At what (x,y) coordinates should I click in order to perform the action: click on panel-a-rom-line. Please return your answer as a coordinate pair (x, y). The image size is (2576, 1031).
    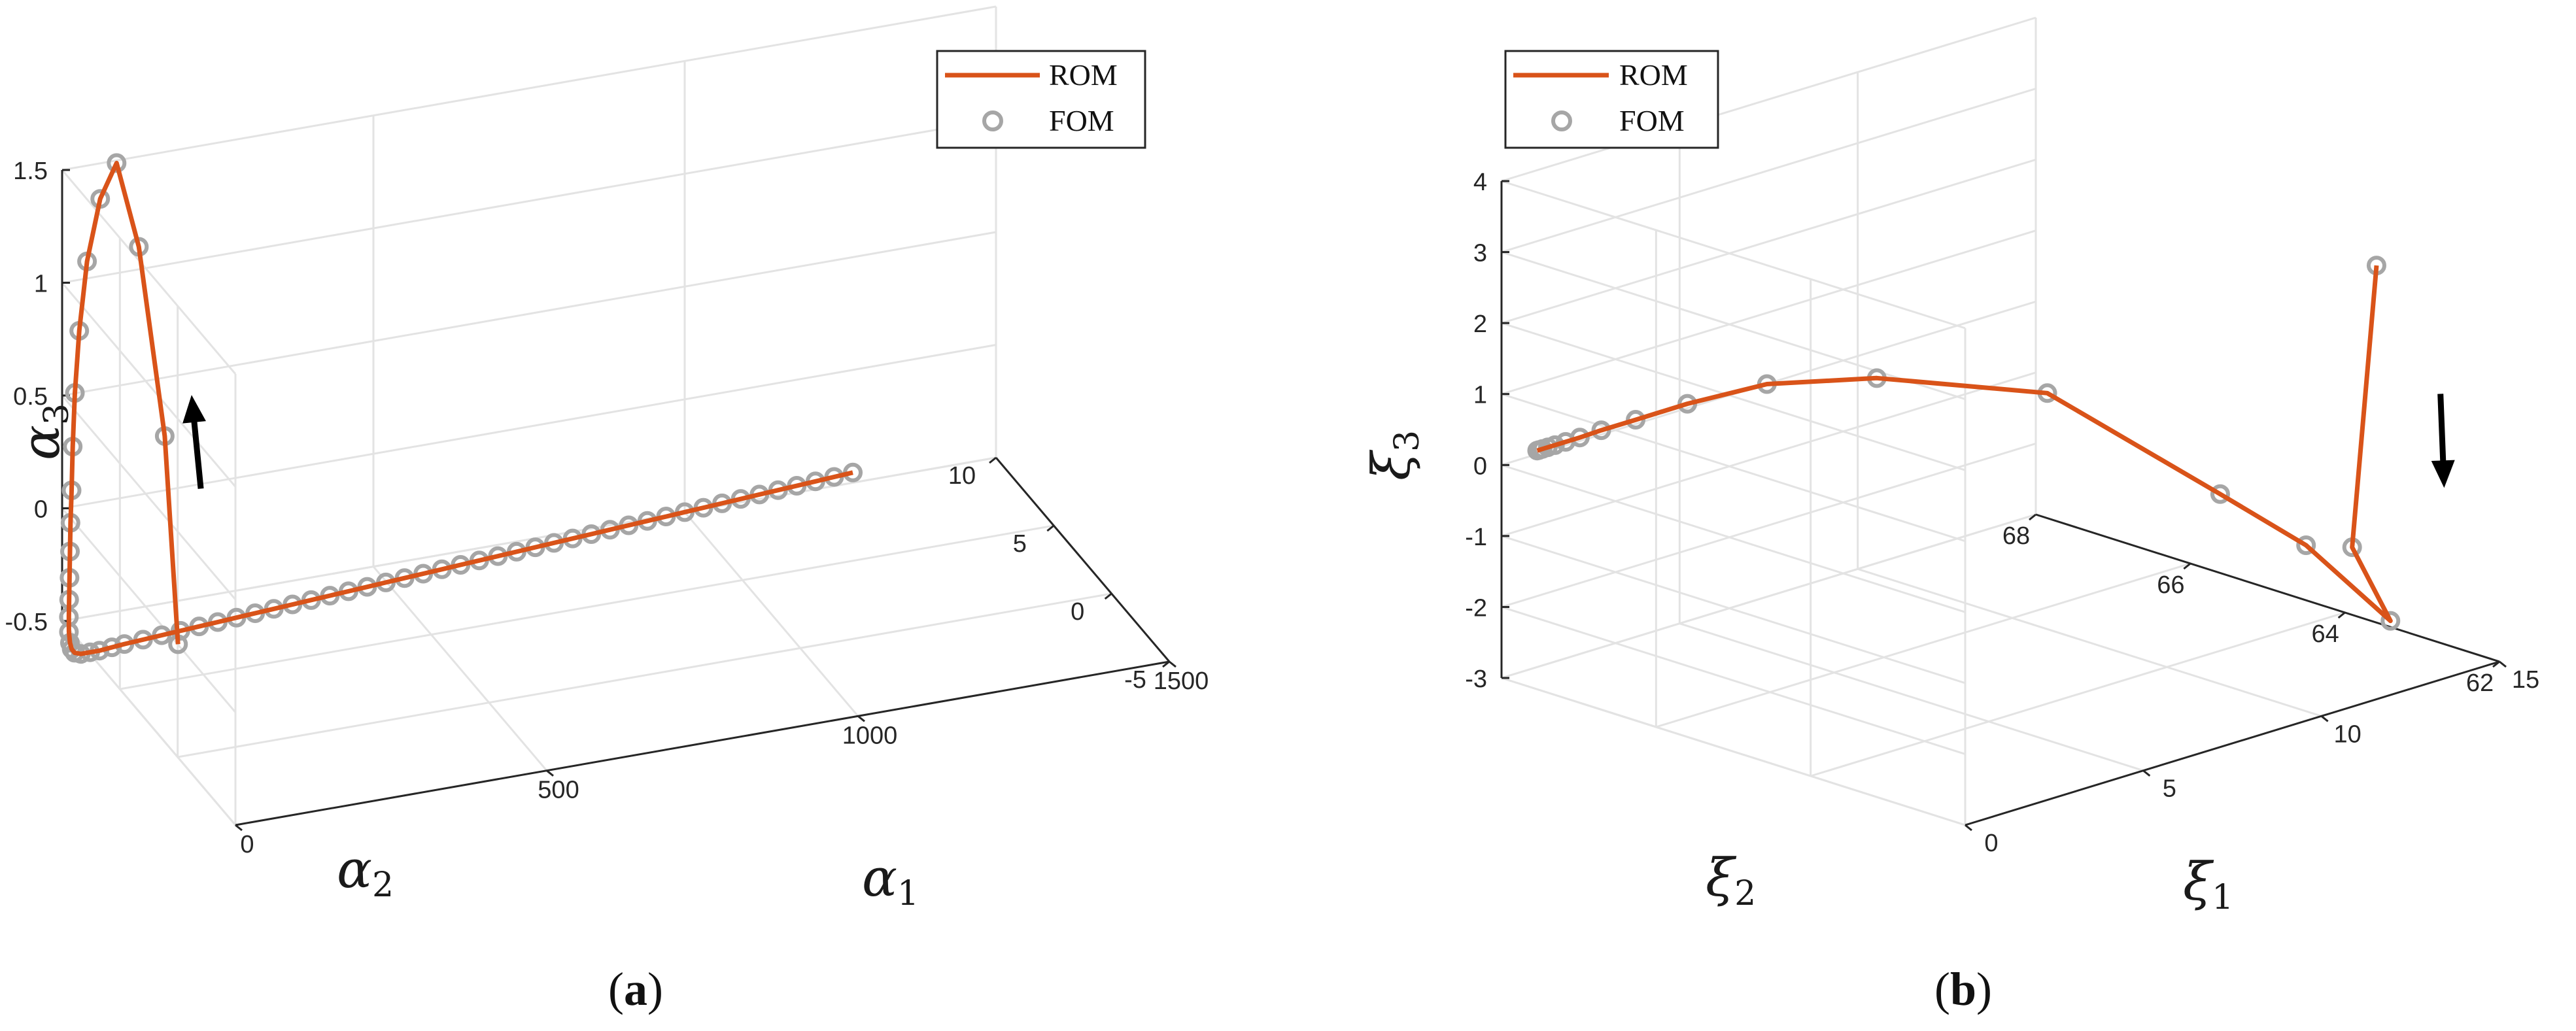
    Looking at the image, I should click on (460, 408).